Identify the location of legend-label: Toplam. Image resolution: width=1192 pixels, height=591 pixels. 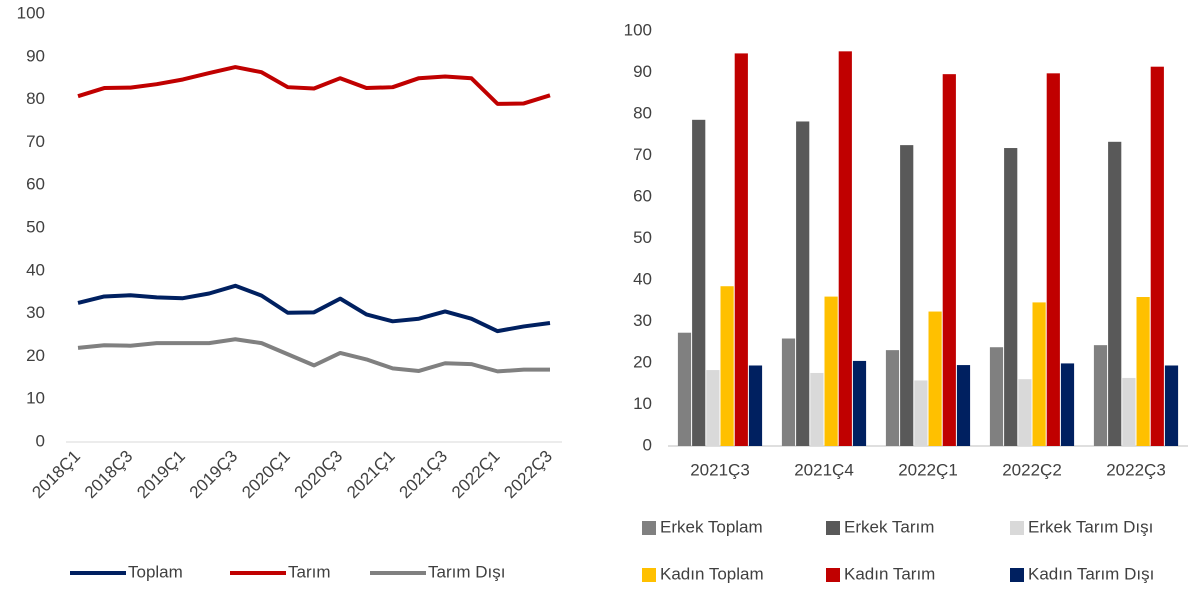
(155, 571).